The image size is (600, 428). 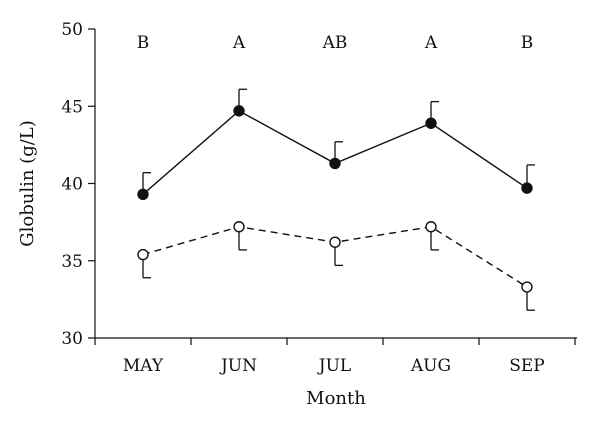 What do you see at coordinates (430, 366) in the screenshot?
I see `x-tick-label: AUG` at bounding box center [430, 366].